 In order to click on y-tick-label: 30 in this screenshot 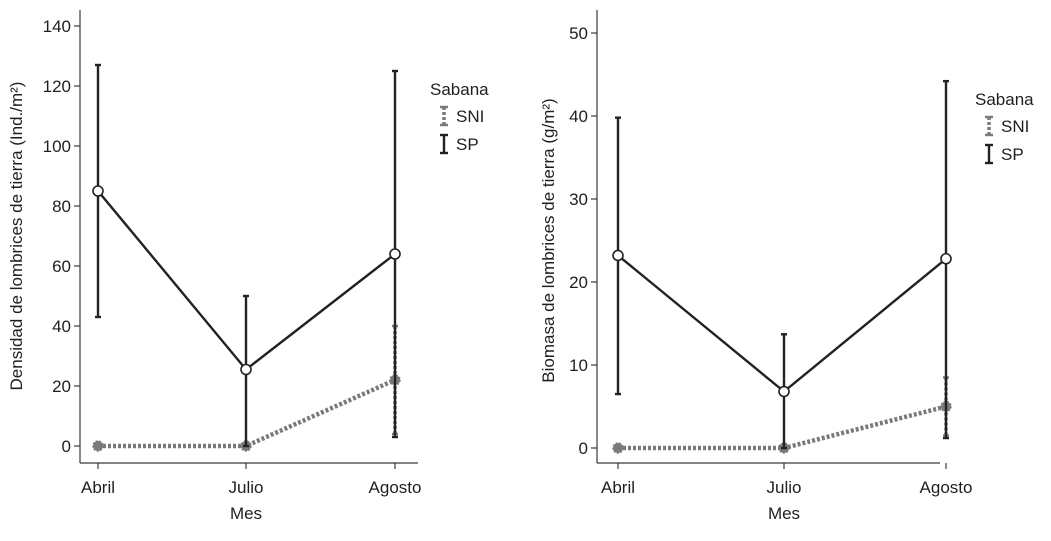, I will do `click(578, 199)`.